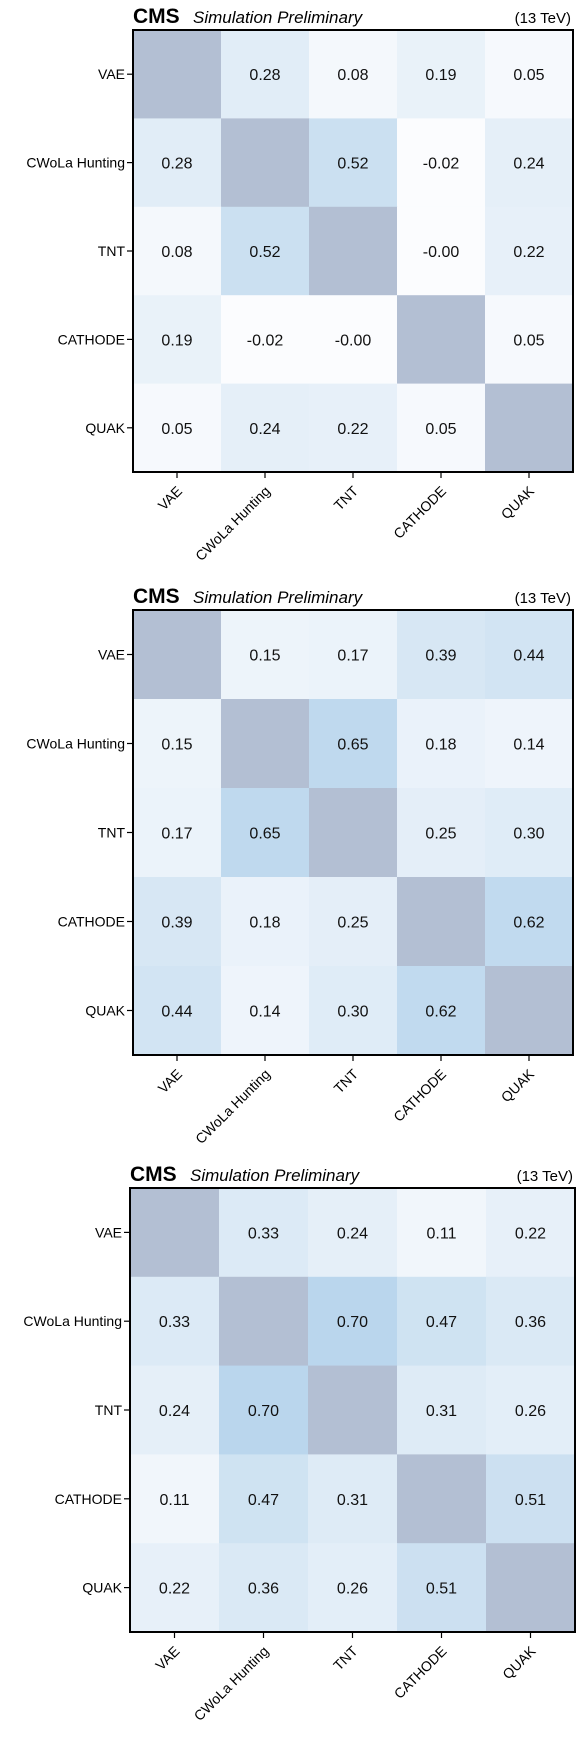 The image size is (580, 1740). Describe the element at coordinates (102, 1588) in the screenshot. I see `y-tick-label: QUAK` at that location.